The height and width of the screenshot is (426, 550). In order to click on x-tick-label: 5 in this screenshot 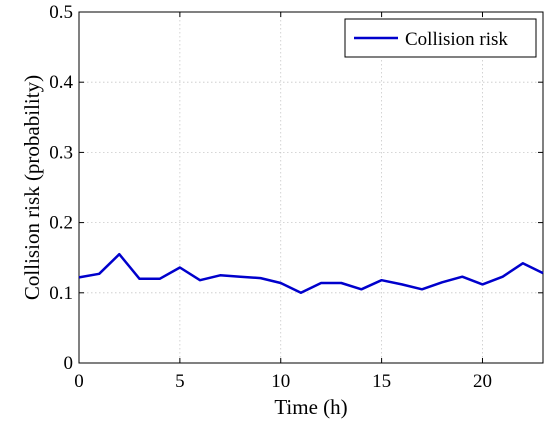, I will do `click(180, 381)`.